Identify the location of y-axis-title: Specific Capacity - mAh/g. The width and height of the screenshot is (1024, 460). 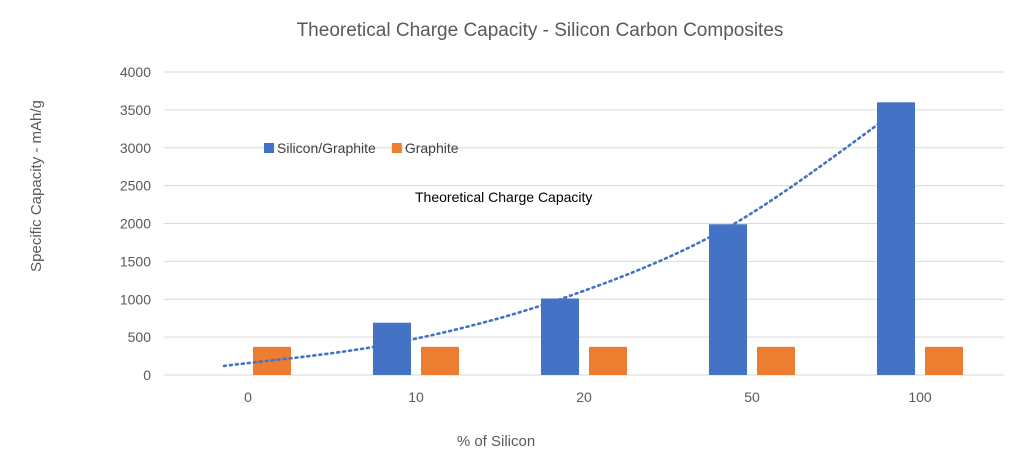
(36, 186).